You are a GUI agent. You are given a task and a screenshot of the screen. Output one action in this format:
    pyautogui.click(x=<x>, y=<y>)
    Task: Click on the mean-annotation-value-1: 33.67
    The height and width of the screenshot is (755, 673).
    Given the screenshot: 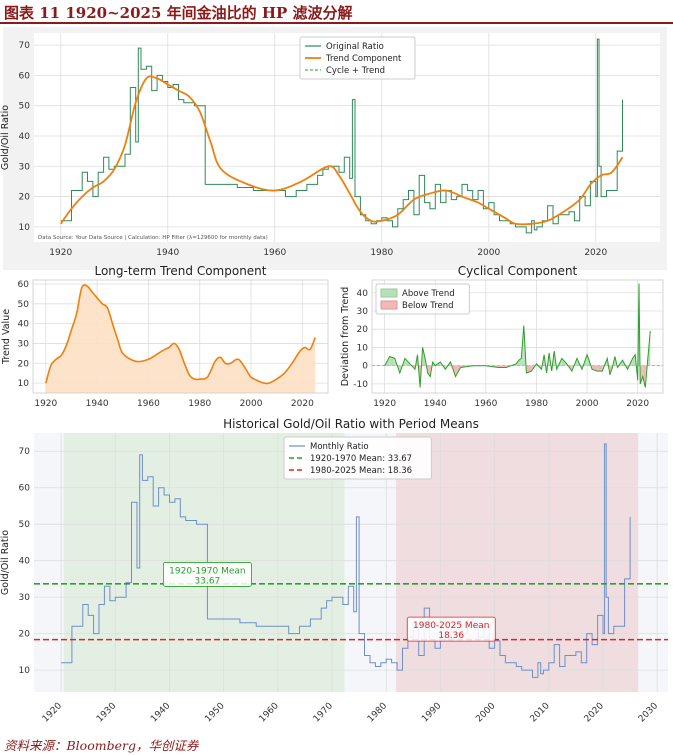 What is the action you would take?
    pyautogui.click(x=208, y=581)
    